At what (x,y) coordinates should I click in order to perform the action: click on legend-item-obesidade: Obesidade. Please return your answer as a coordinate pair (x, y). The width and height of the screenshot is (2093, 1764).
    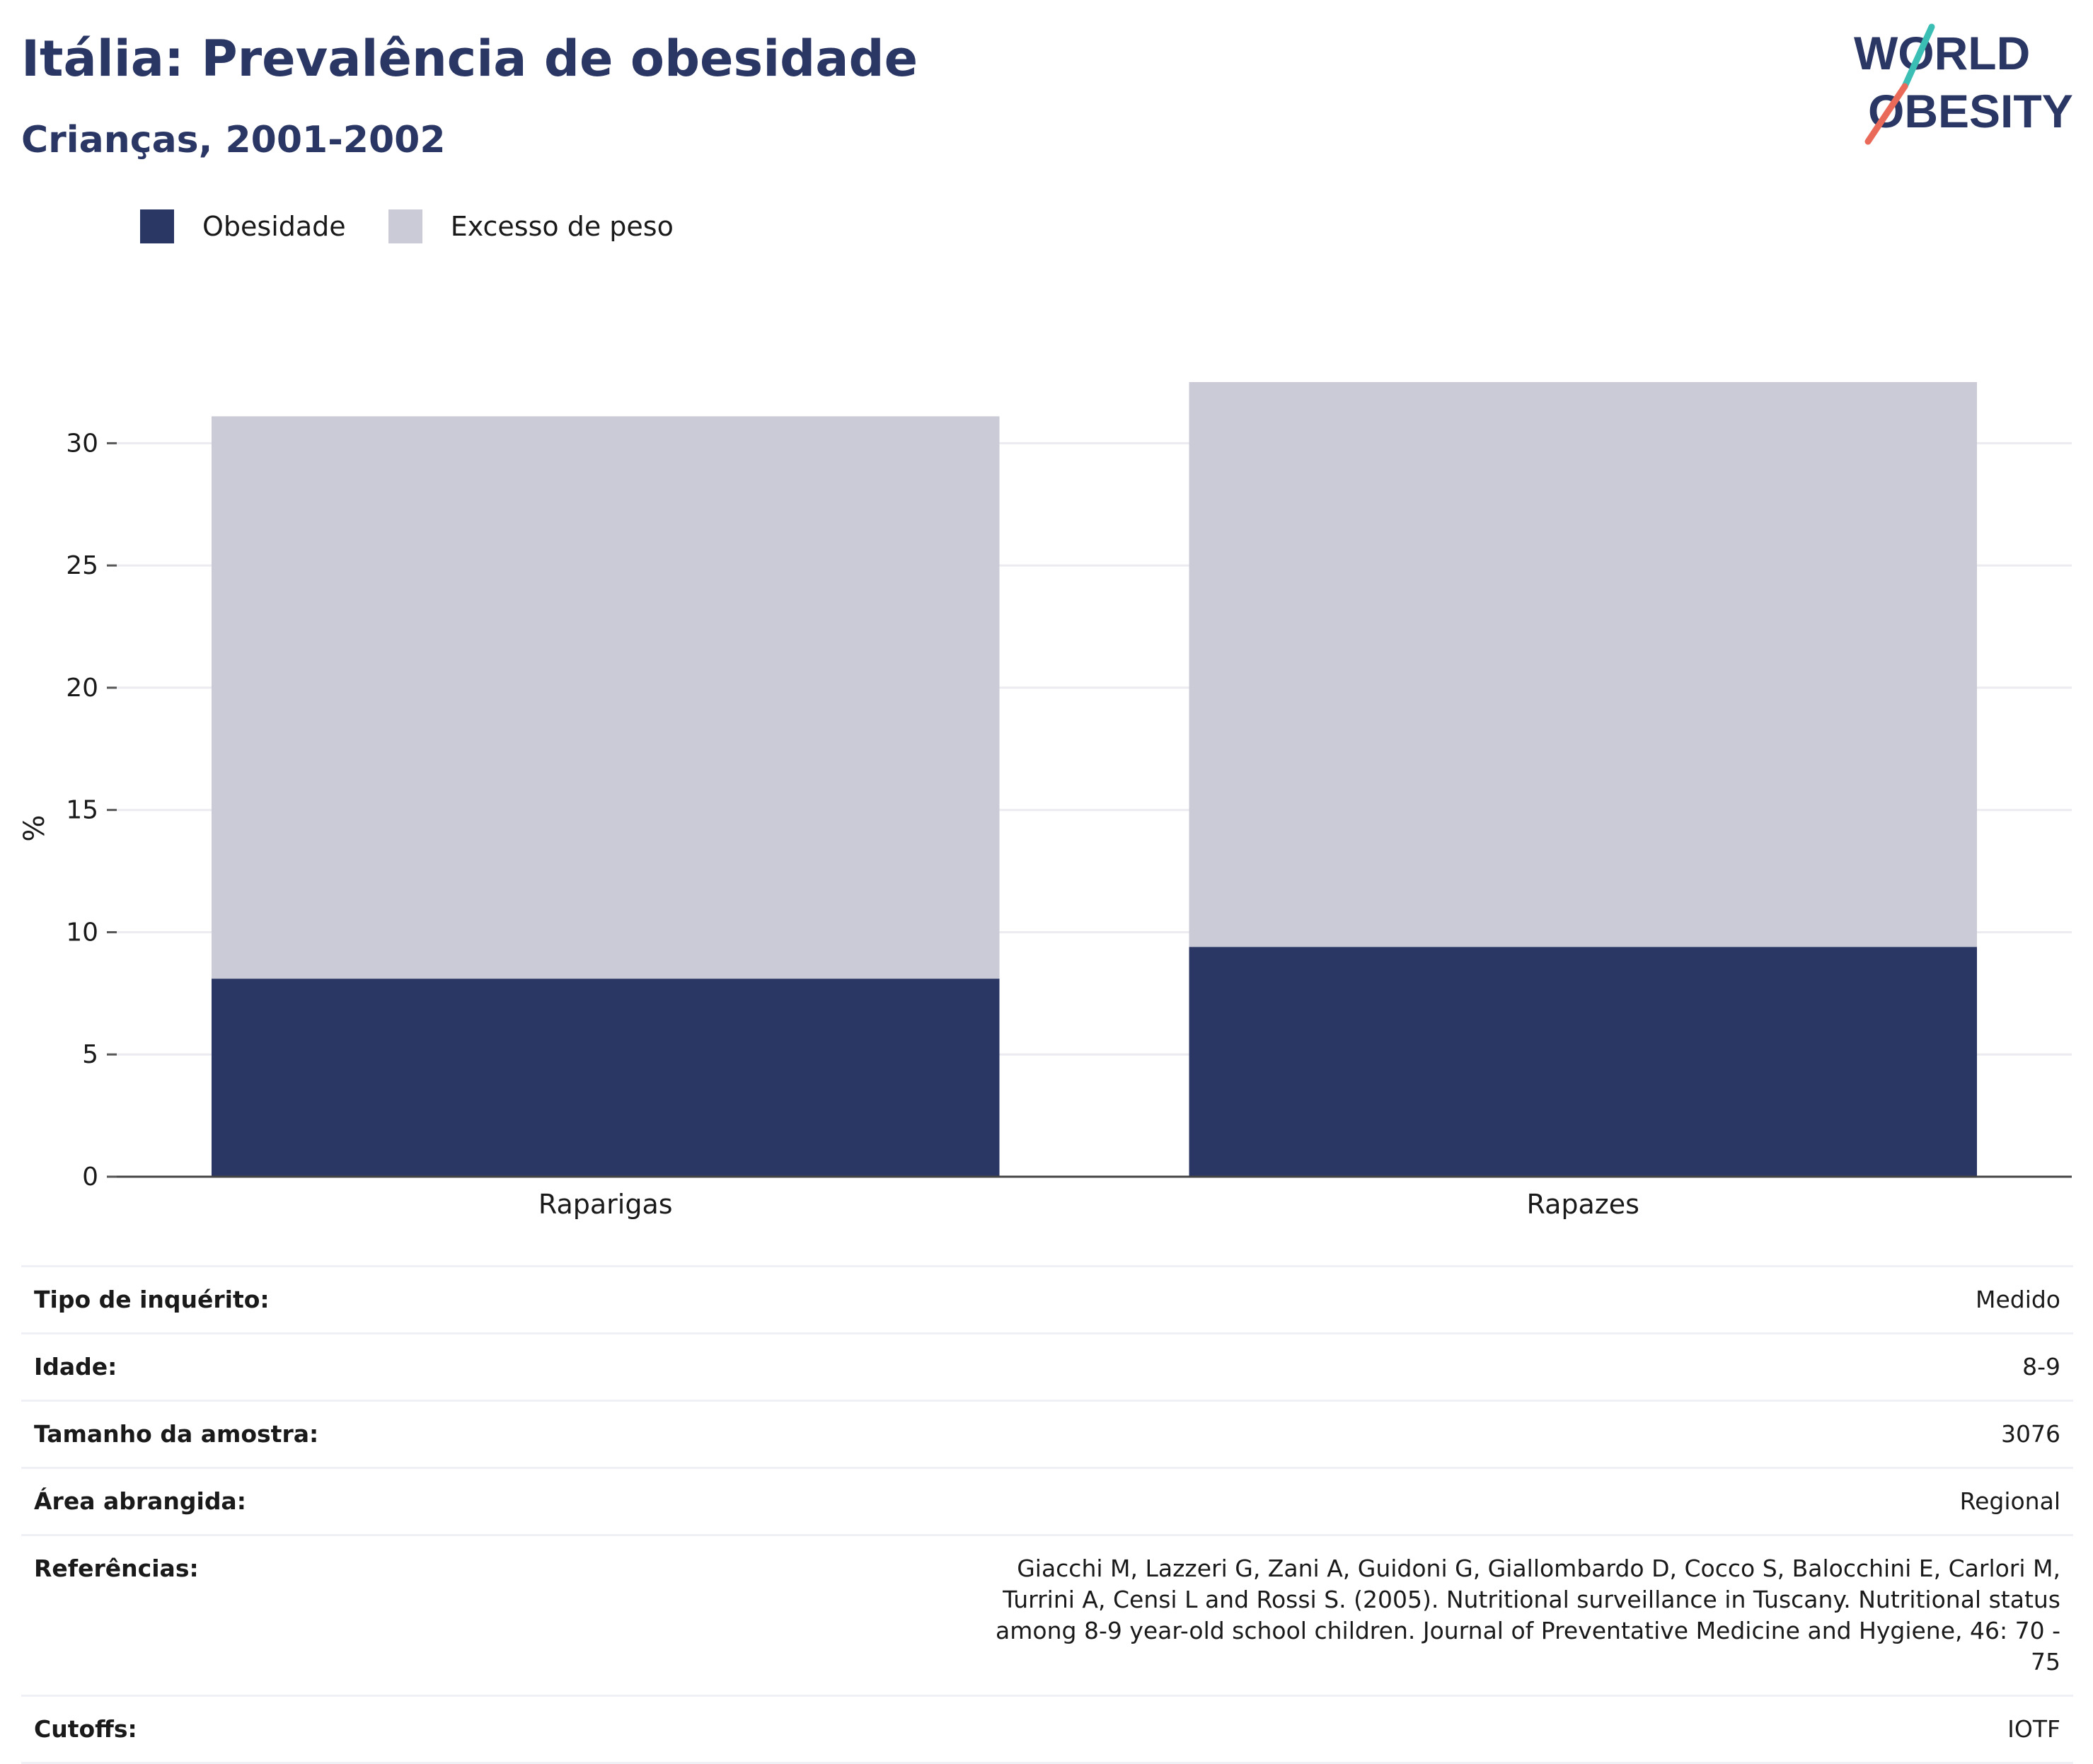
    Looking at the image, I should click on (243, 226).